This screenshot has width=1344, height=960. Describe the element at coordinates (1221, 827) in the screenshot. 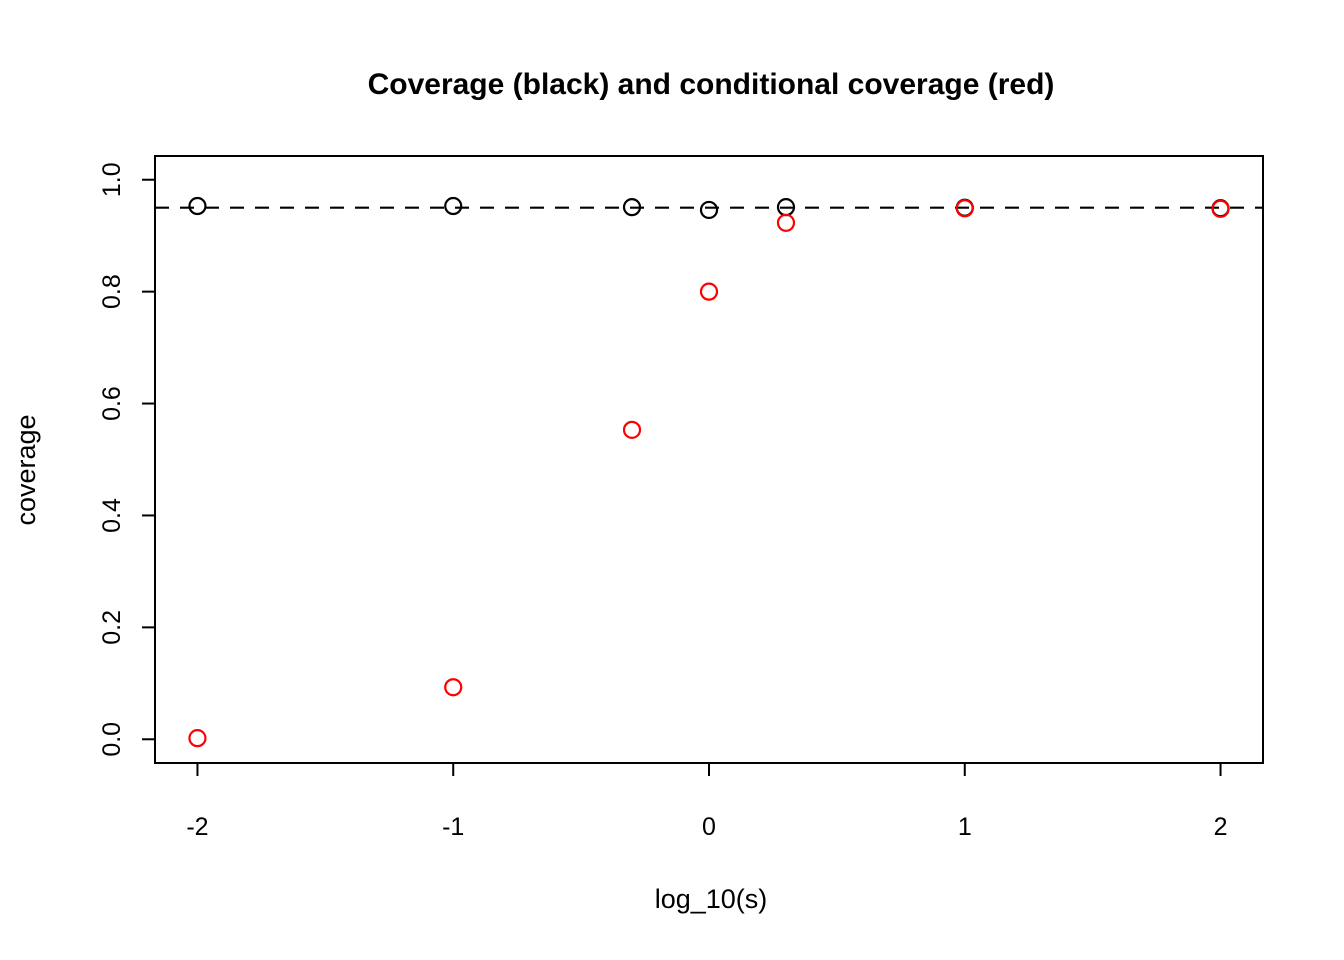

I see `x-axis-tick-label: 2` at that location.